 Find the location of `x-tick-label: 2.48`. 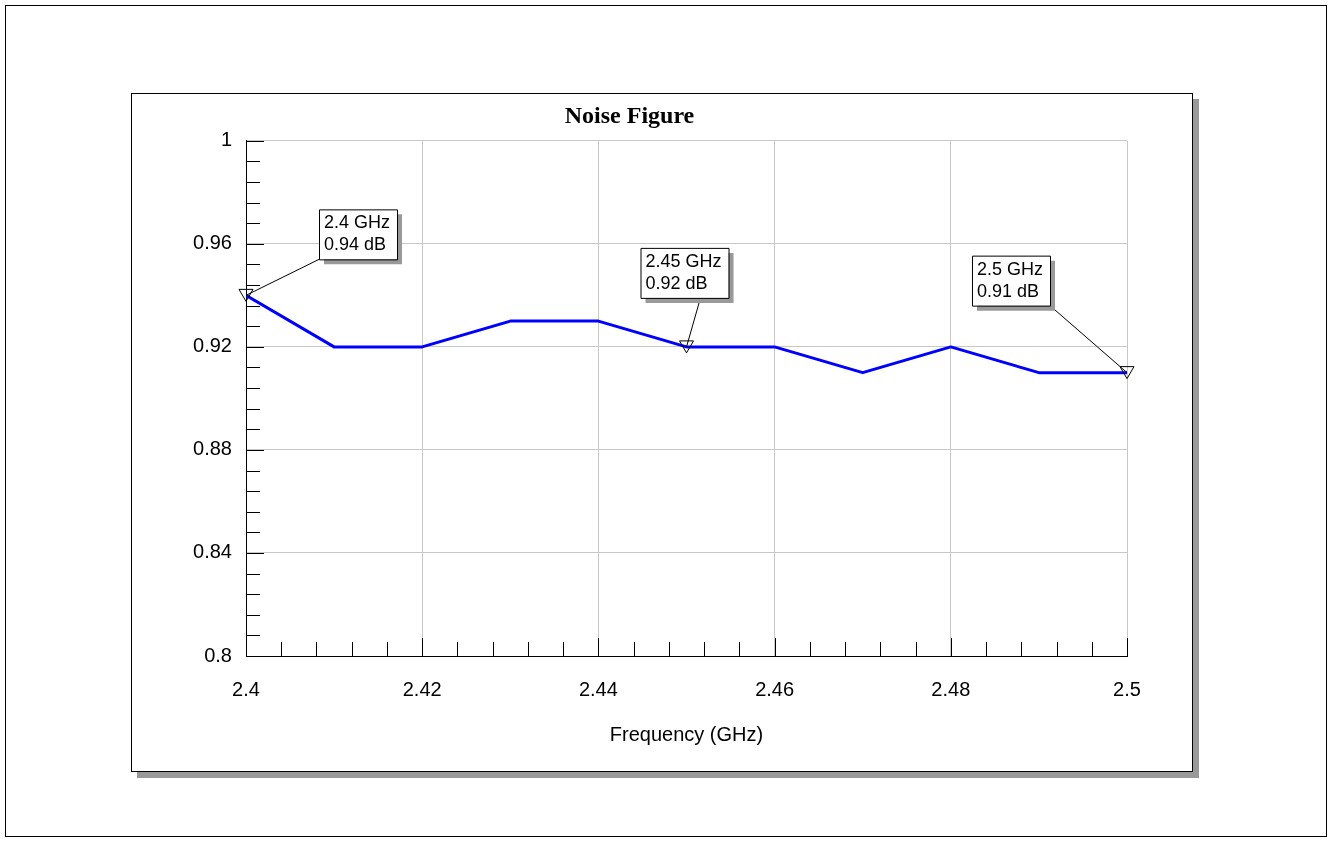

x-tick-label: 2.48 is located at coordinates (951, 688).